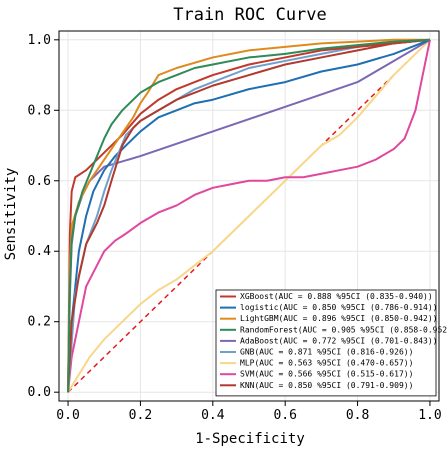 This screenshot has height=451, width=447. Describe the element at coordinates (284, 415) in the screenshot. I see `x-tick-label: 0.6` at that location.